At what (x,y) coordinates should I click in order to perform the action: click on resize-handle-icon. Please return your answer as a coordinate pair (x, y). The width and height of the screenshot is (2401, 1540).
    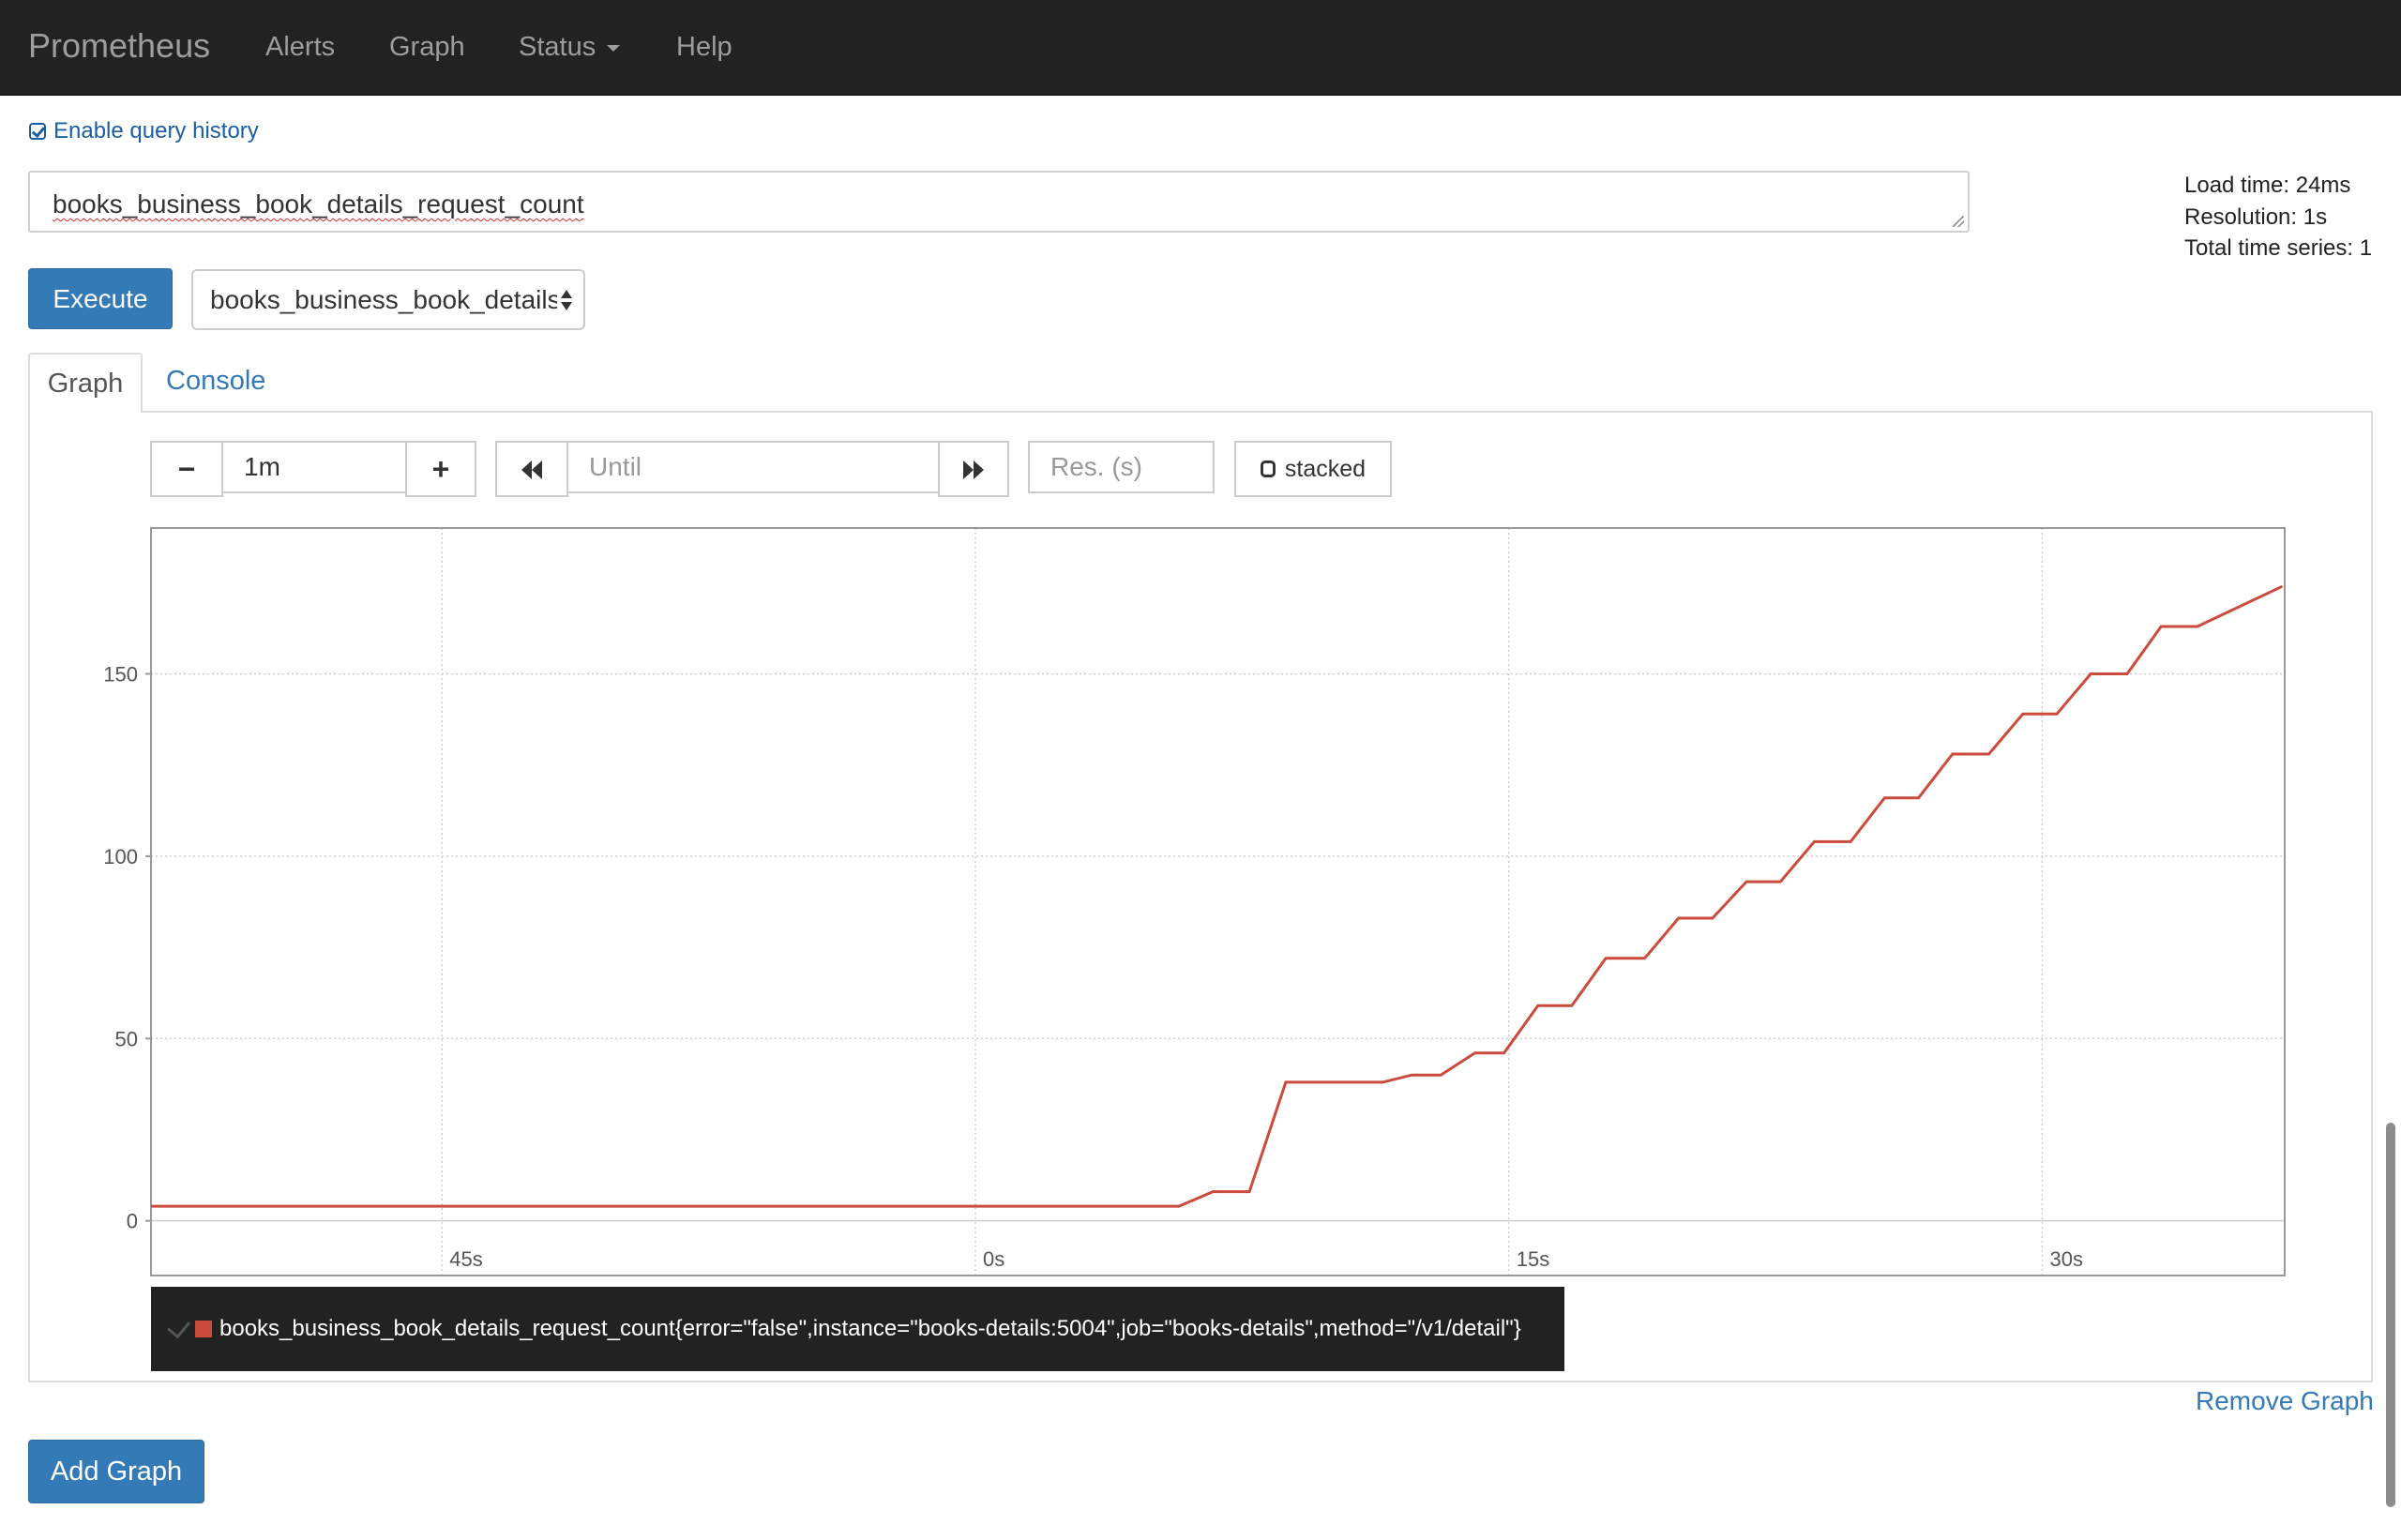
    Looking at the image, I should click on (1958, 221).